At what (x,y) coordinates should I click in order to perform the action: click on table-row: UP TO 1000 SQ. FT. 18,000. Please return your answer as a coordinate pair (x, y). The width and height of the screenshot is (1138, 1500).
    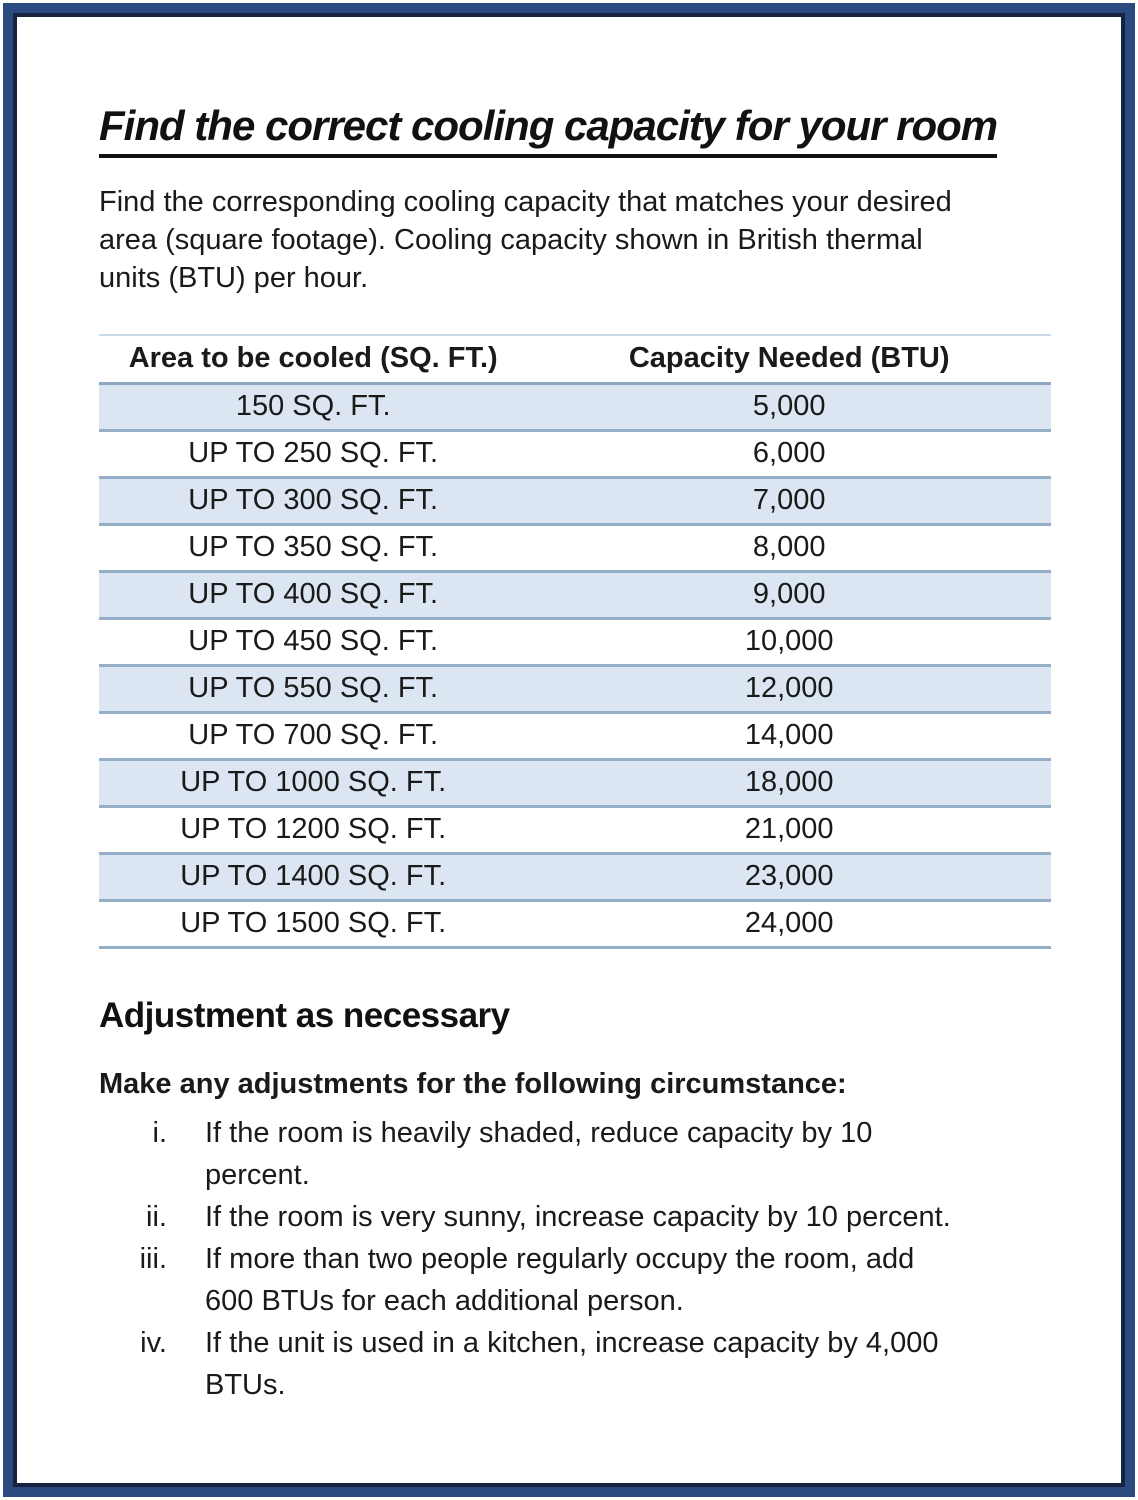
    Looking at the image, I should click on (575, 784).